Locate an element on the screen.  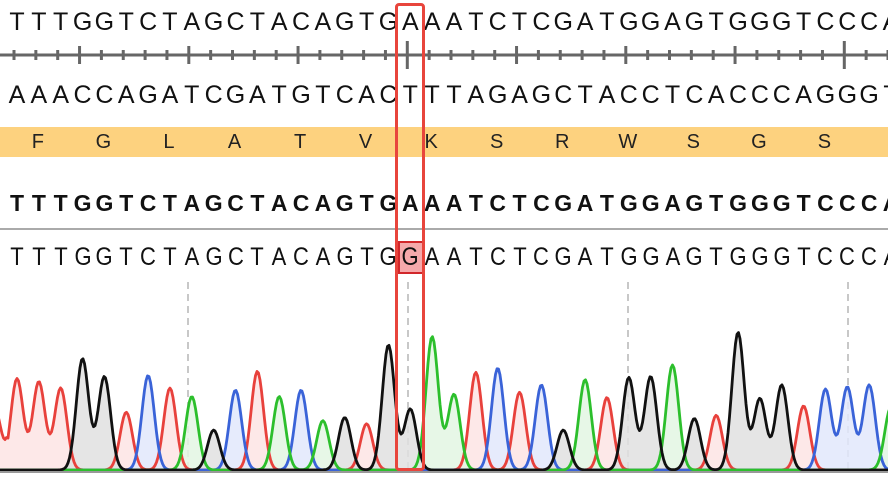
amino-acid: R is located at coordinates (562, 142).